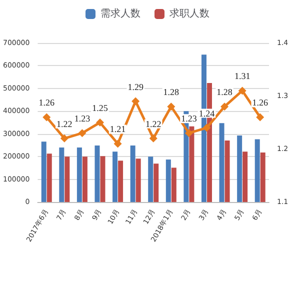  What do you see at coordinates (120, 14) in the screenshot?
I see `legend-label: 需求人数` at bounding box center [120, 14].